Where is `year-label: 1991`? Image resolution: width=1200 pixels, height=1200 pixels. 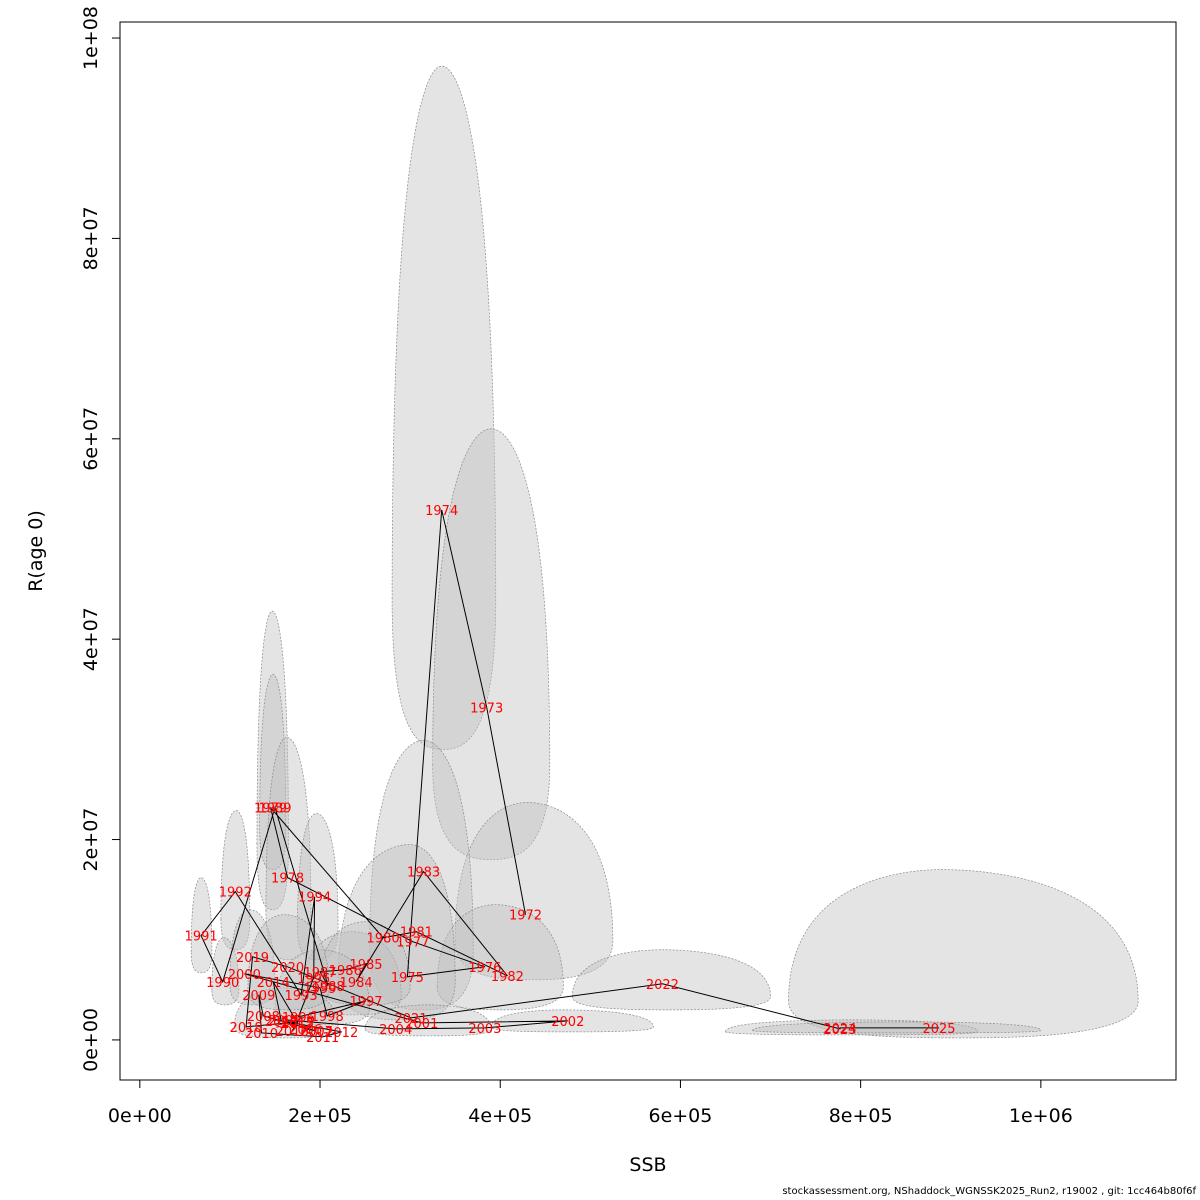 year-label: 1991 is located at coordinates (201, 937).